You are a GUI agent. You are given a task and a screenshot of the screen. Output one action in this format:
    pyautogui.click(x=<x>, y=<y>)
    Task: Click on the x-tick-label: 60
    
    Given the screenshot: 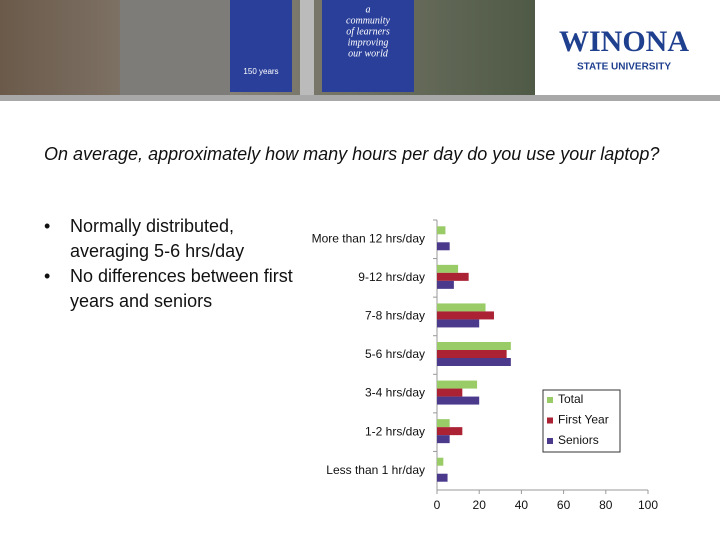 What is the action you would take?
    pyautogui.click(x=564, y=505)
    